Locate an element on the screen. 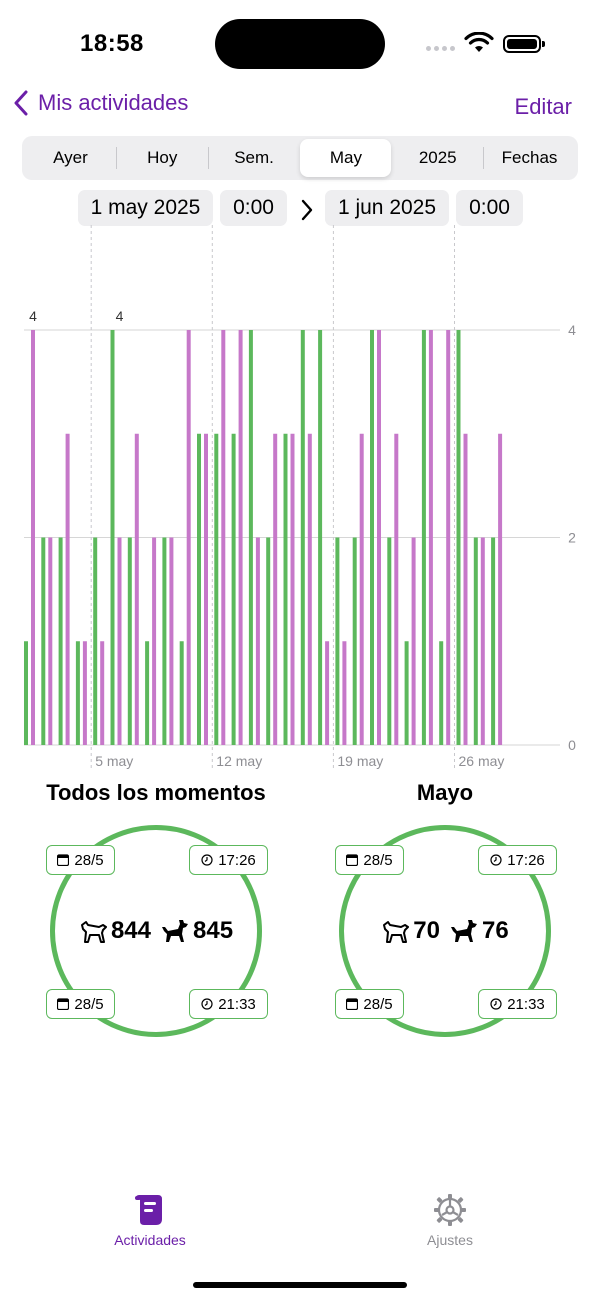  navigation-bar: Mis actividades Editar is located at coordinates (300, 108).